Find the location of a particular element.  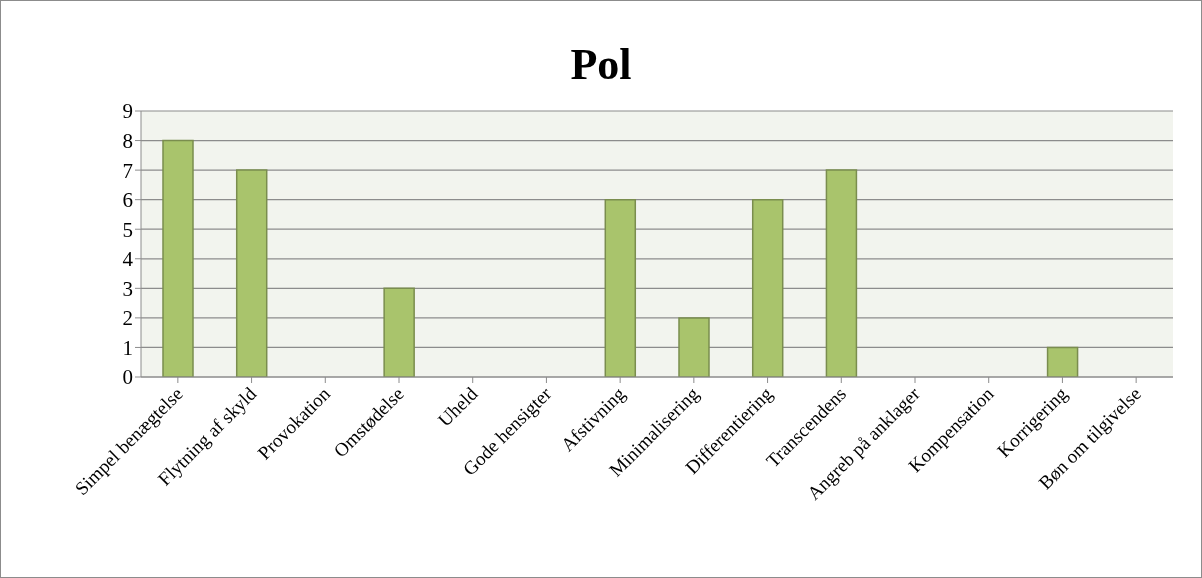

y-tick-label: 8 is located at coordinates (127, 141).